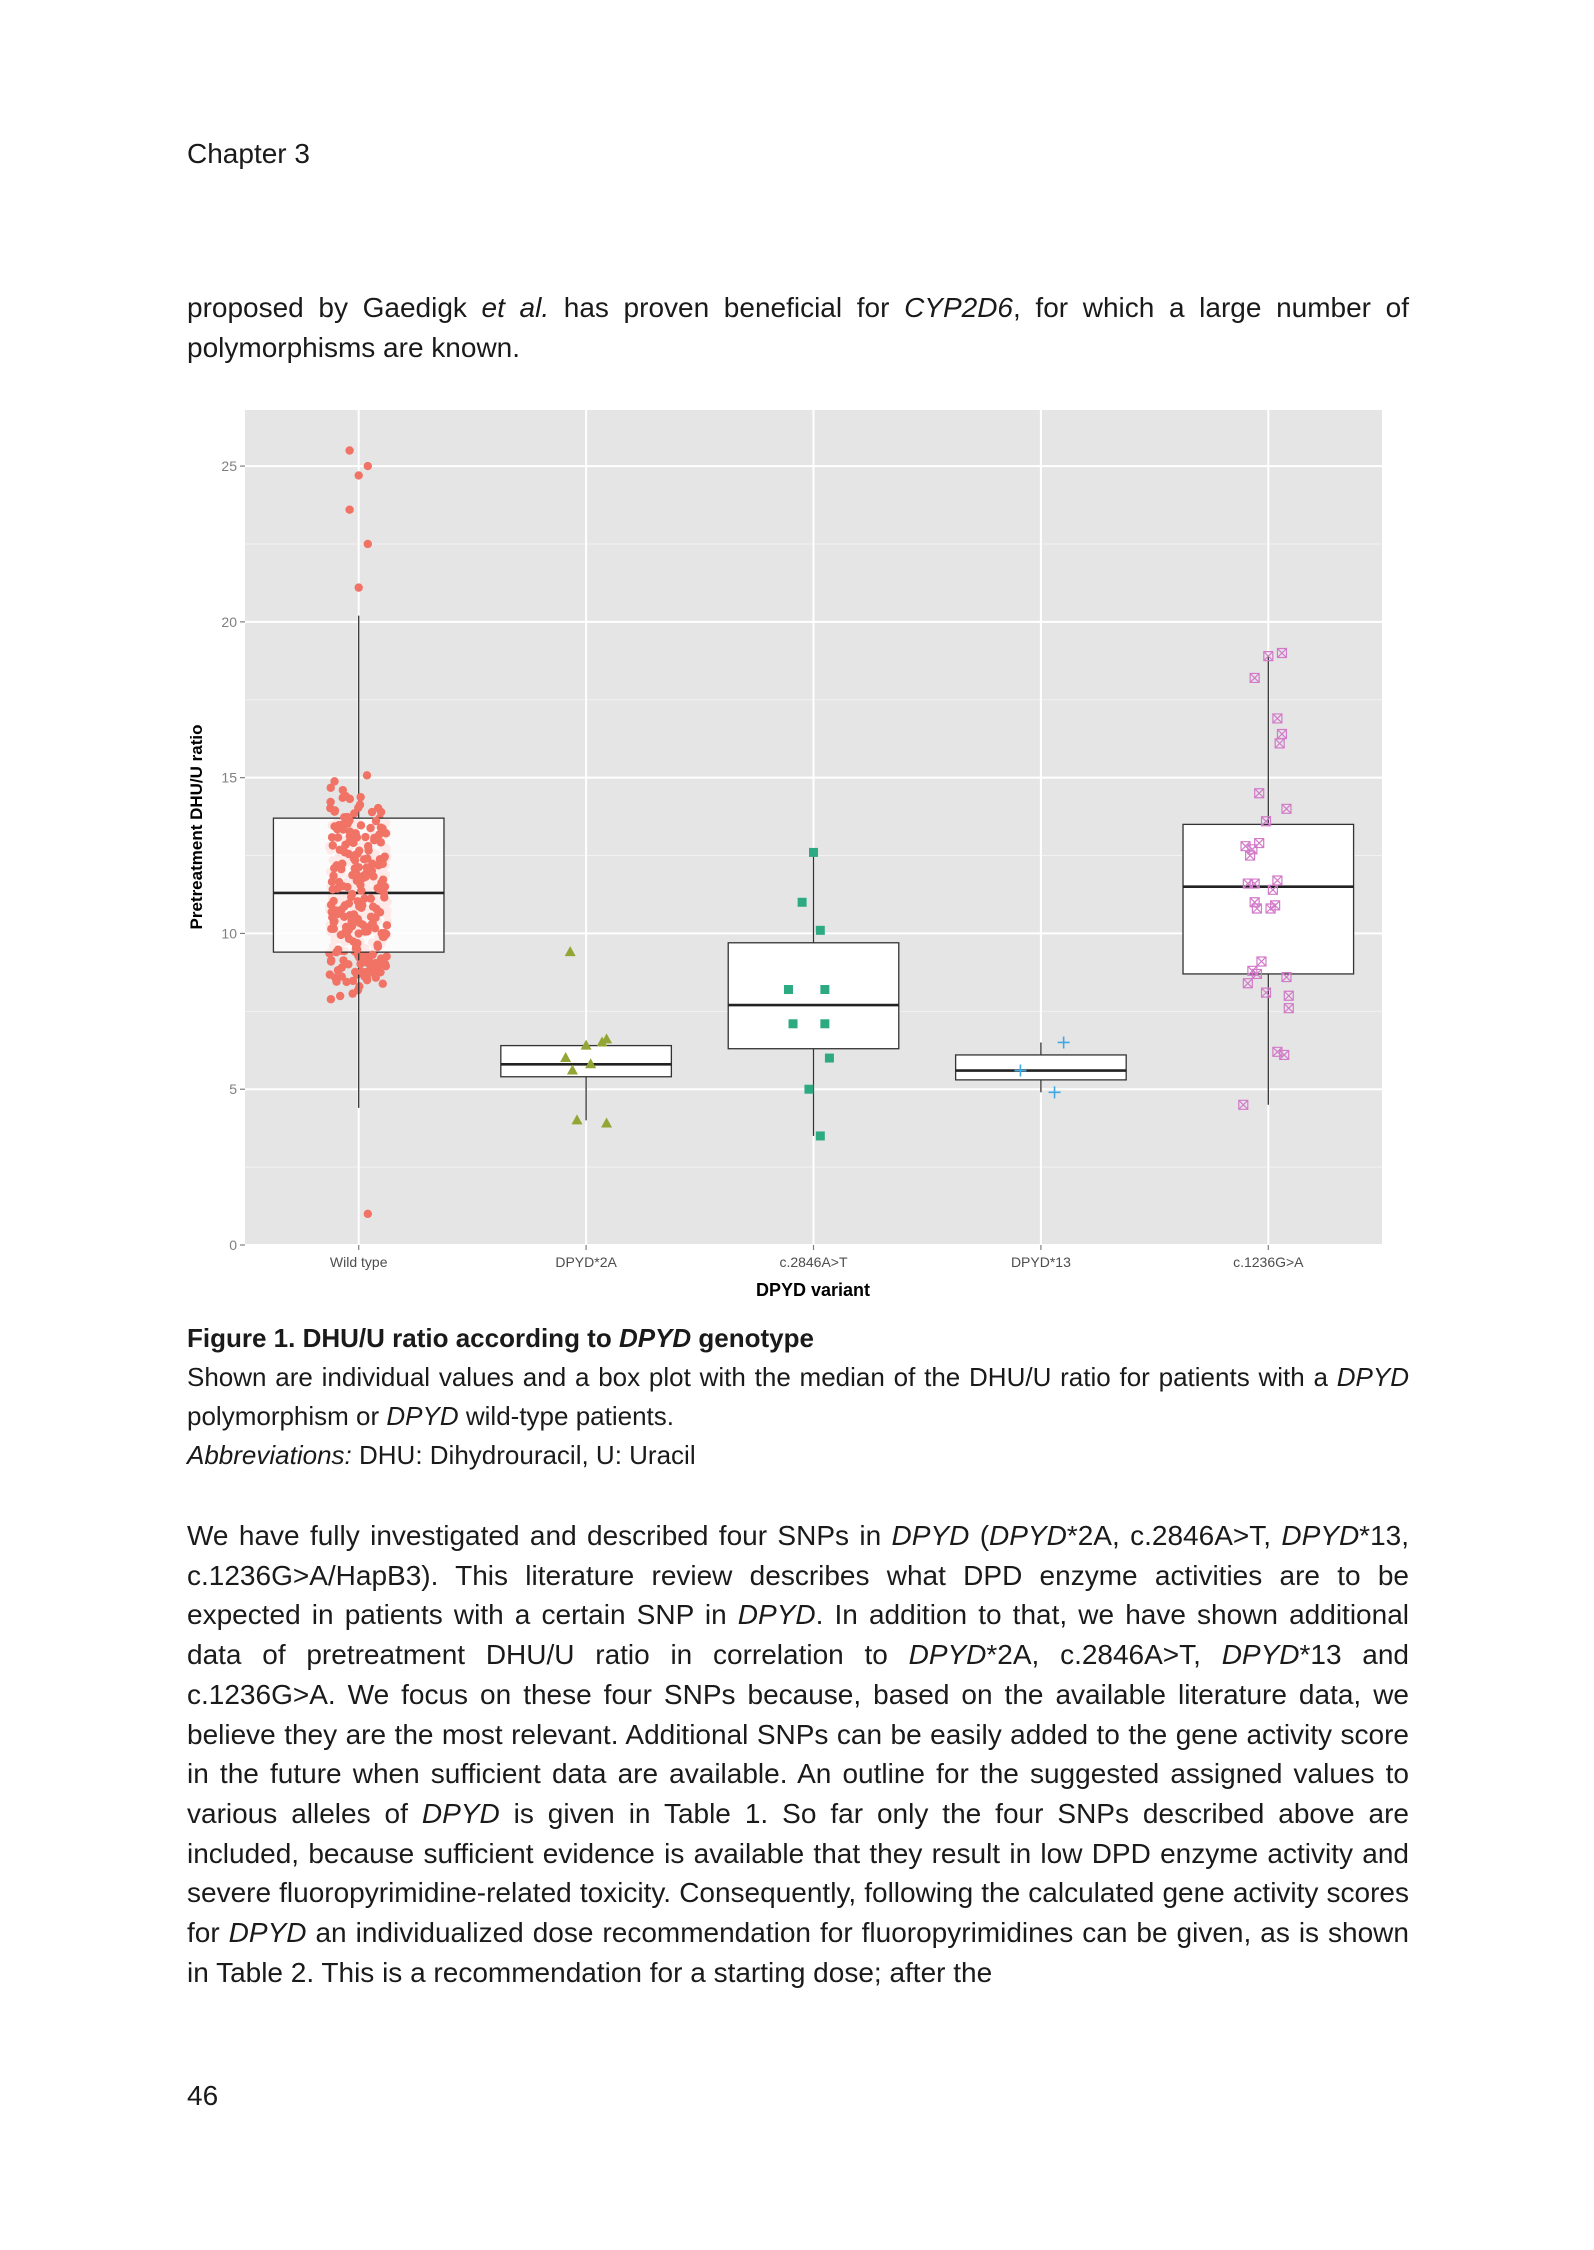 The width and height of the screenshot is (1594, 2250). I want to click on y-tick-label: 20, so click(229, 622).